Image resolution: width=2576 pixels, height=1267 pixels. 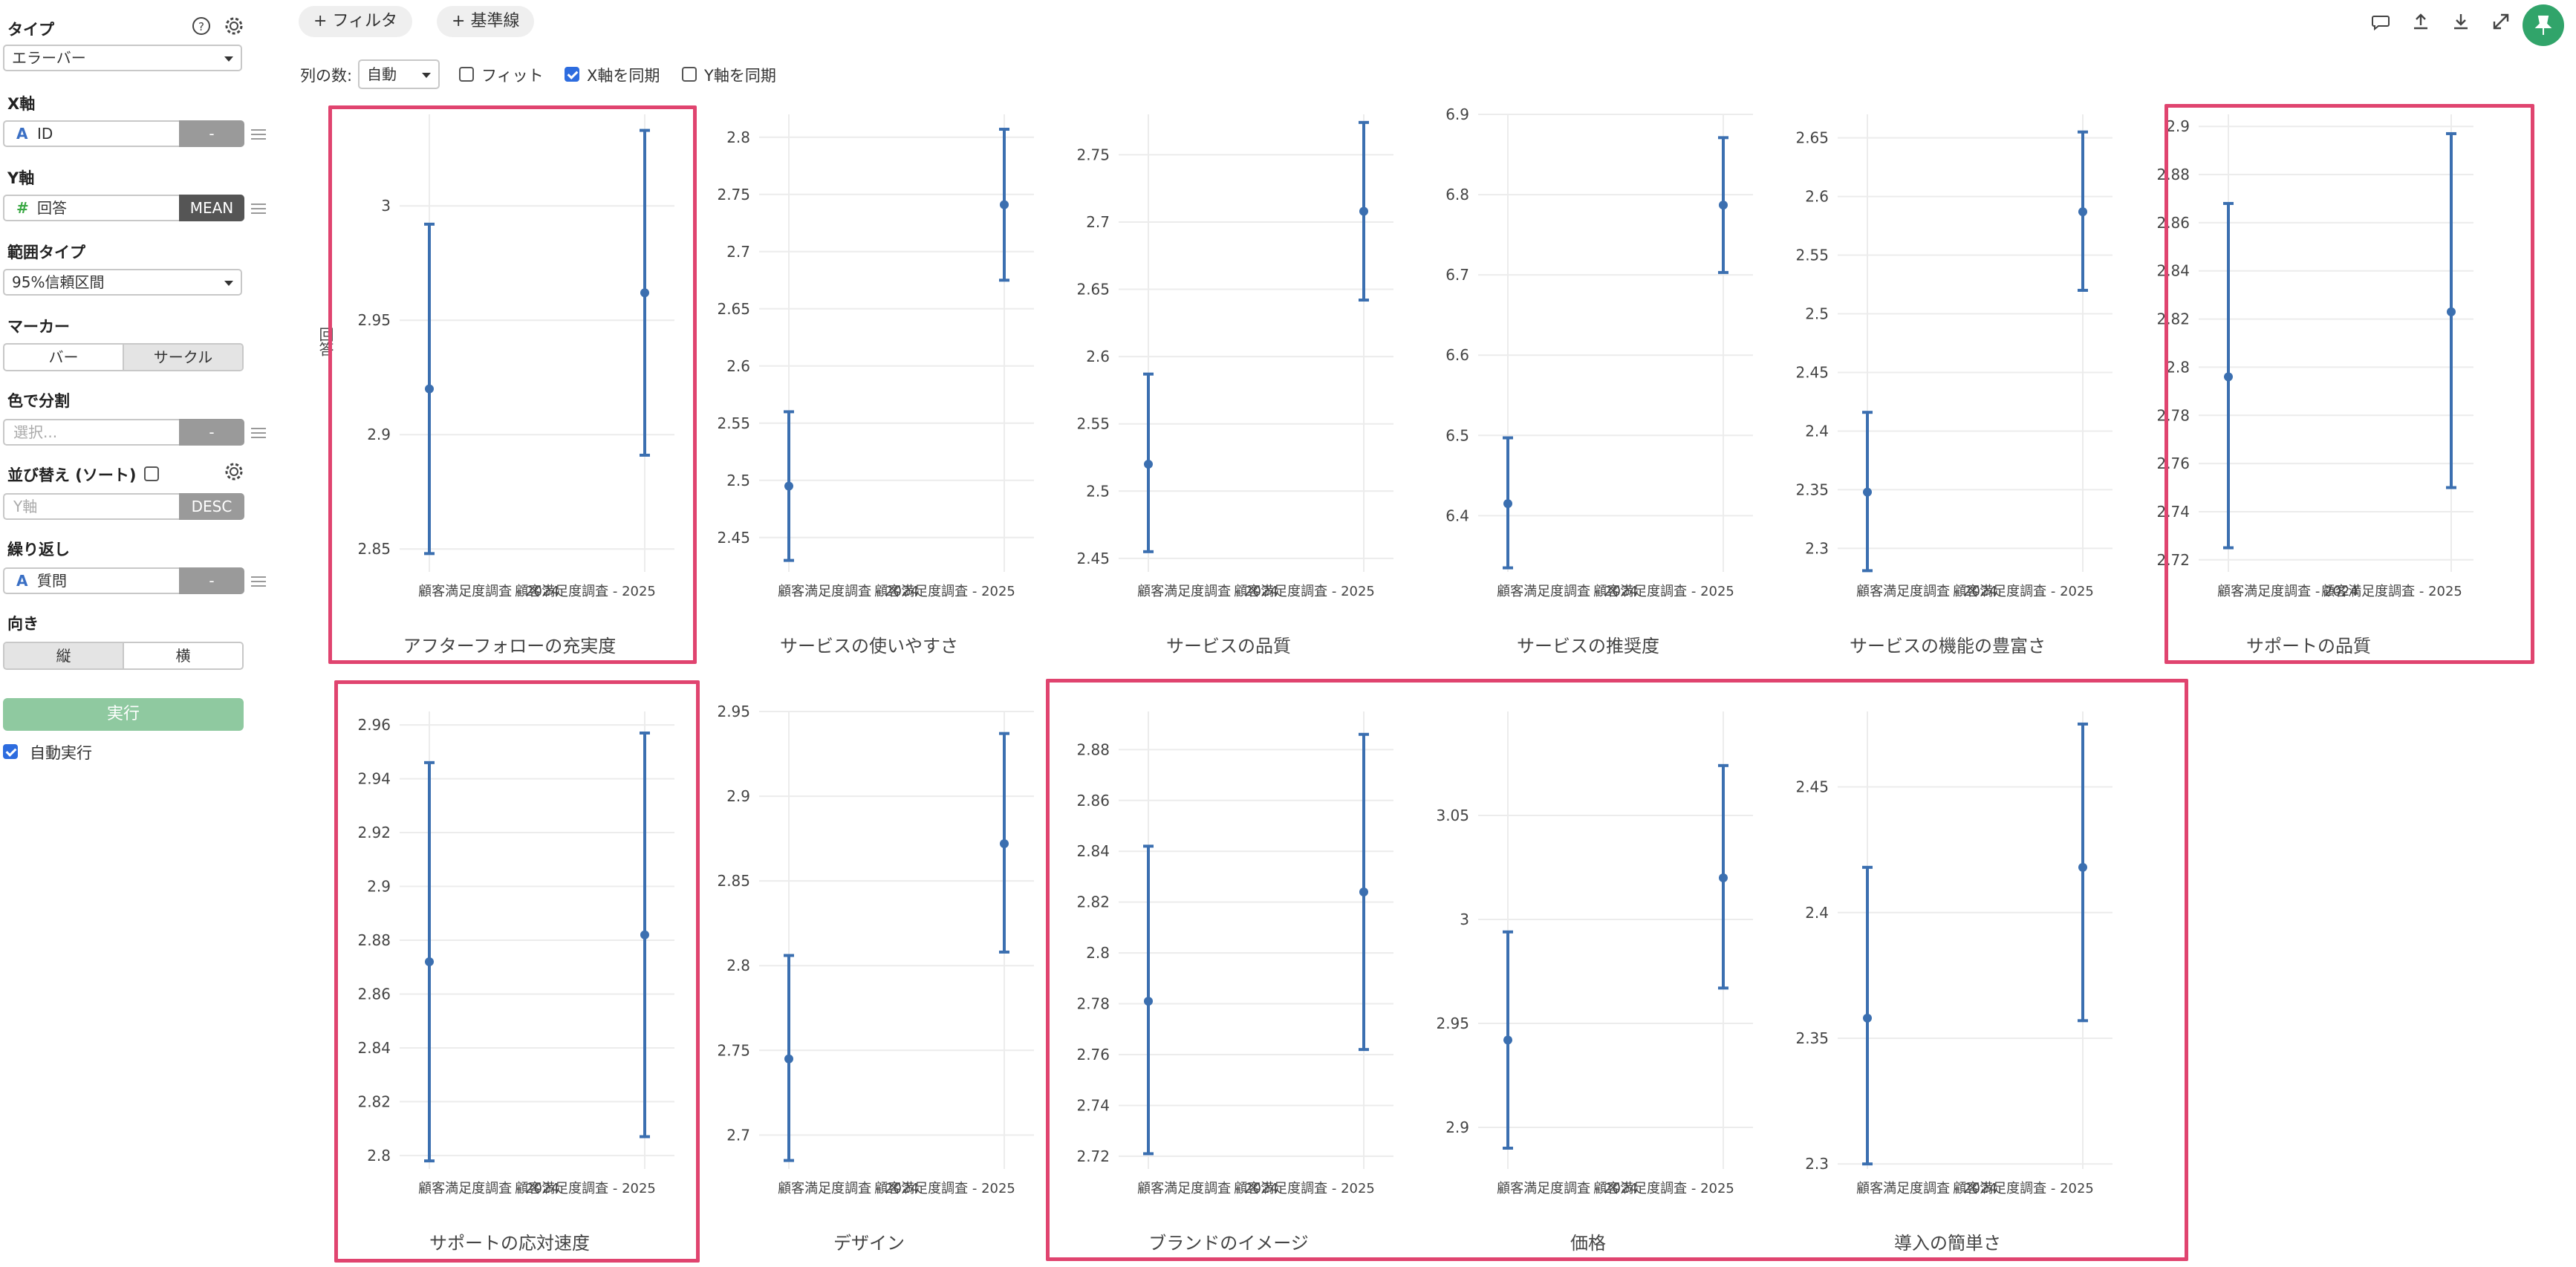 What do you see at coordinates (91, 580) in the screenshot?
I see `repeat-field: A 質問` at bounding box center [91, 580].